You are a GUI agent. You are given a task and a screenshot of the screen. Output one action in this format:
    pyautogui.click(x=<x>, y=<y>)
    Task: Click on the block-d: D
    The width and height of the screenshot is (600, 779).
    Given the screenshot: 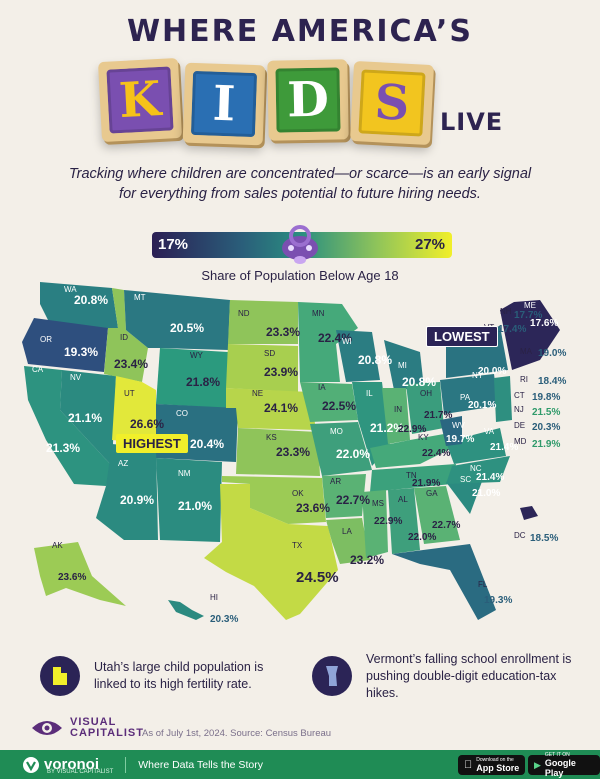 What is the action you would take?
    pyautogui.click(x=308, y=100)
    